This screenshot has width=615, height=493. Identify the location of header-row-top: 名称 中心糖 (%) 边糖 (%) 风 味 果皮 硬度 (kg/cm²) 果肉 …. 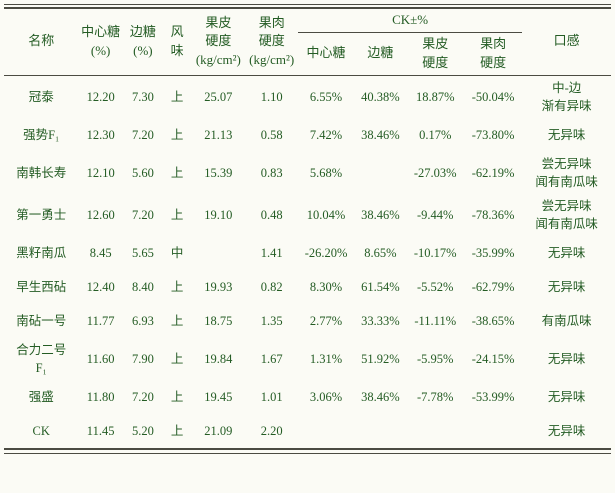
(307, 42).